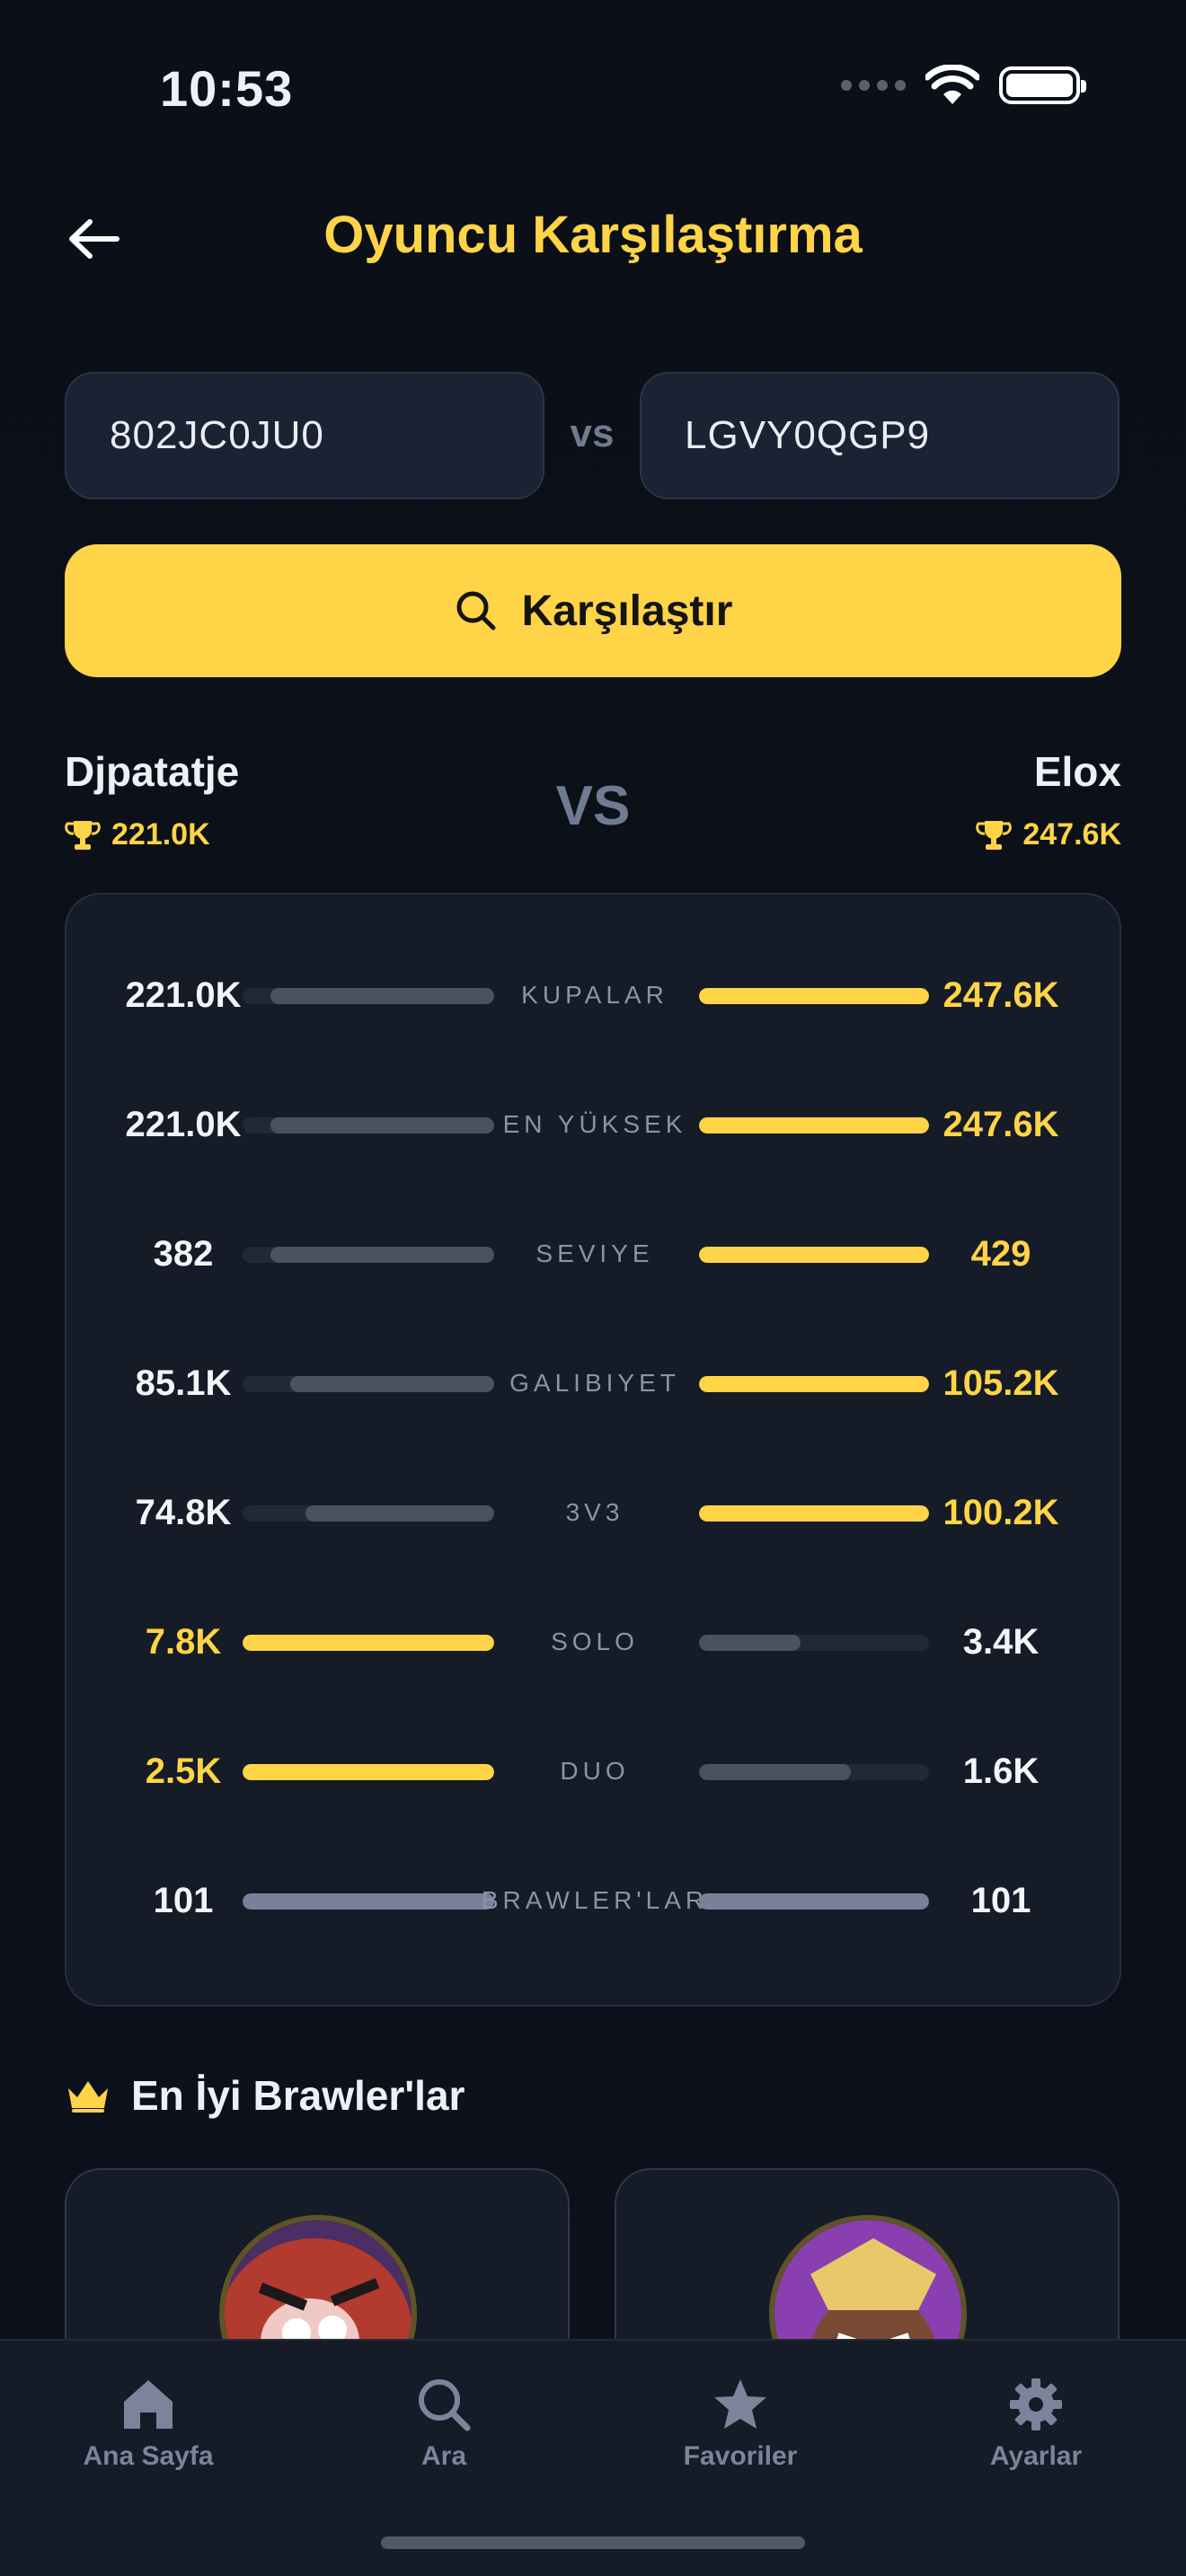 The height and width of the screenshot is (2576, 1186). I want to click on stat-label: SOLO, so click(595, 1641).